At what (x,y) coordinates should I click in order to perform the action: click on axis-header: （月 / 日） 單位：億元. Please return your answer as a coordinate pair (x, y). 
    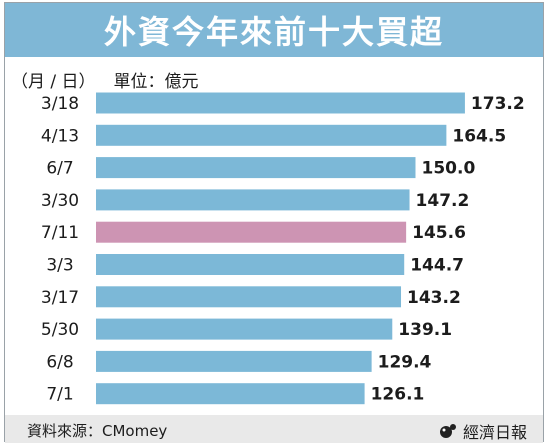
    Looking at the image, I should click on (105, 79).